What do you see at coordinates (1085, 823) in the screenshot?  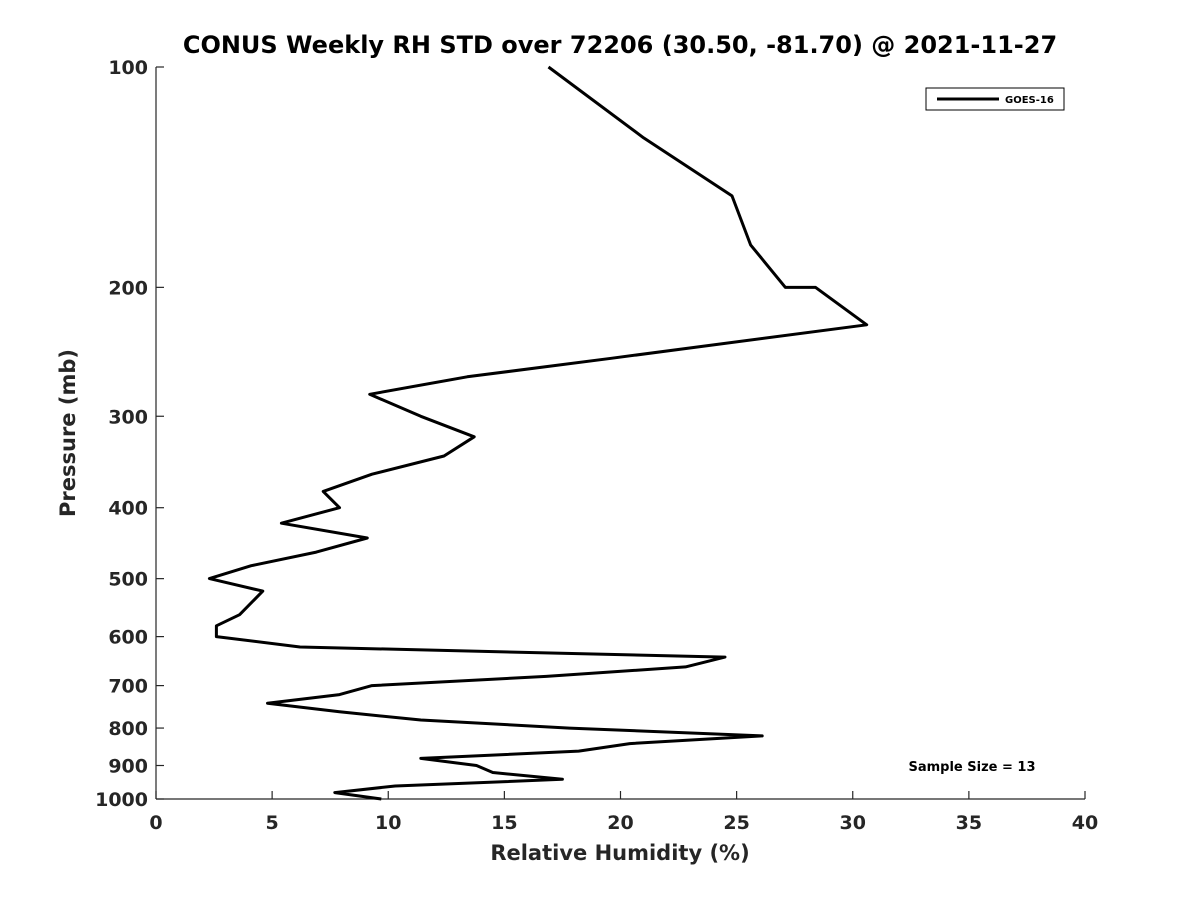 I see `x-tick-label: 40` at bounding box center [1085, 823].